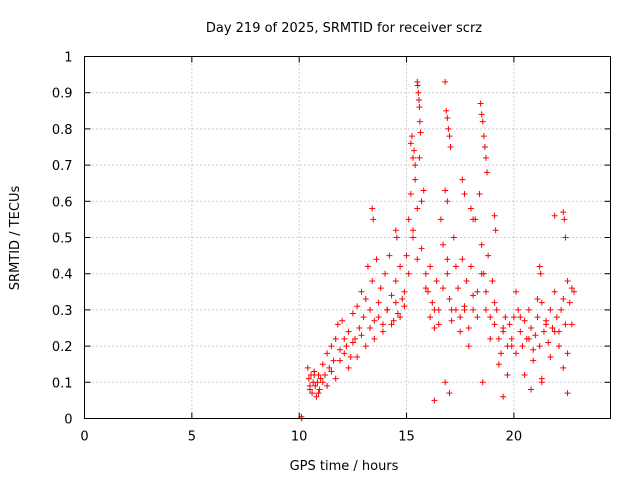 This screenshot has height=480, width=640. I want to click on y-tick-label: 0.3, so click(62, 311).